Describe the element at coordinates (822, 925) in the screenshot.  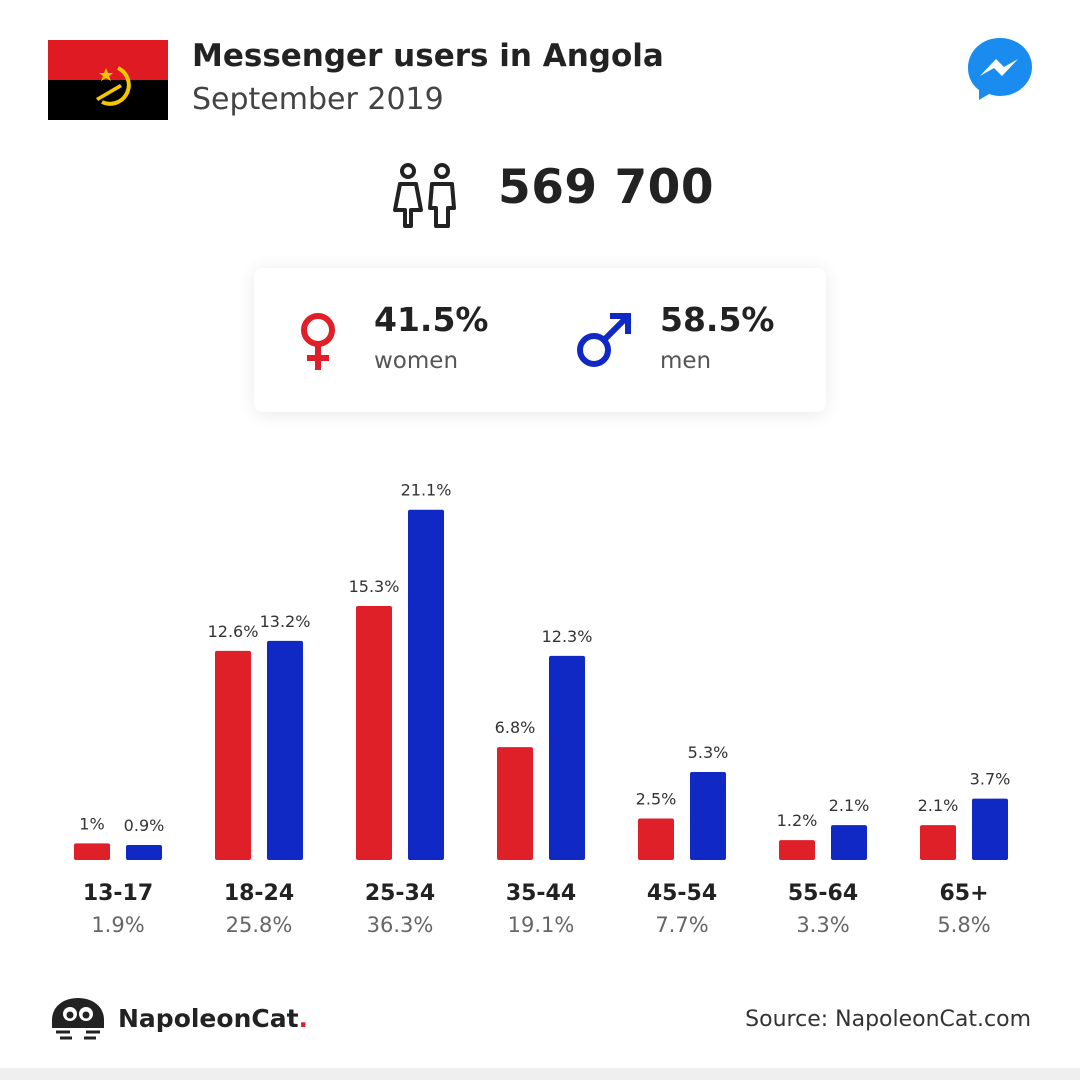
I see `age-category-total: 3.3%` at that location.